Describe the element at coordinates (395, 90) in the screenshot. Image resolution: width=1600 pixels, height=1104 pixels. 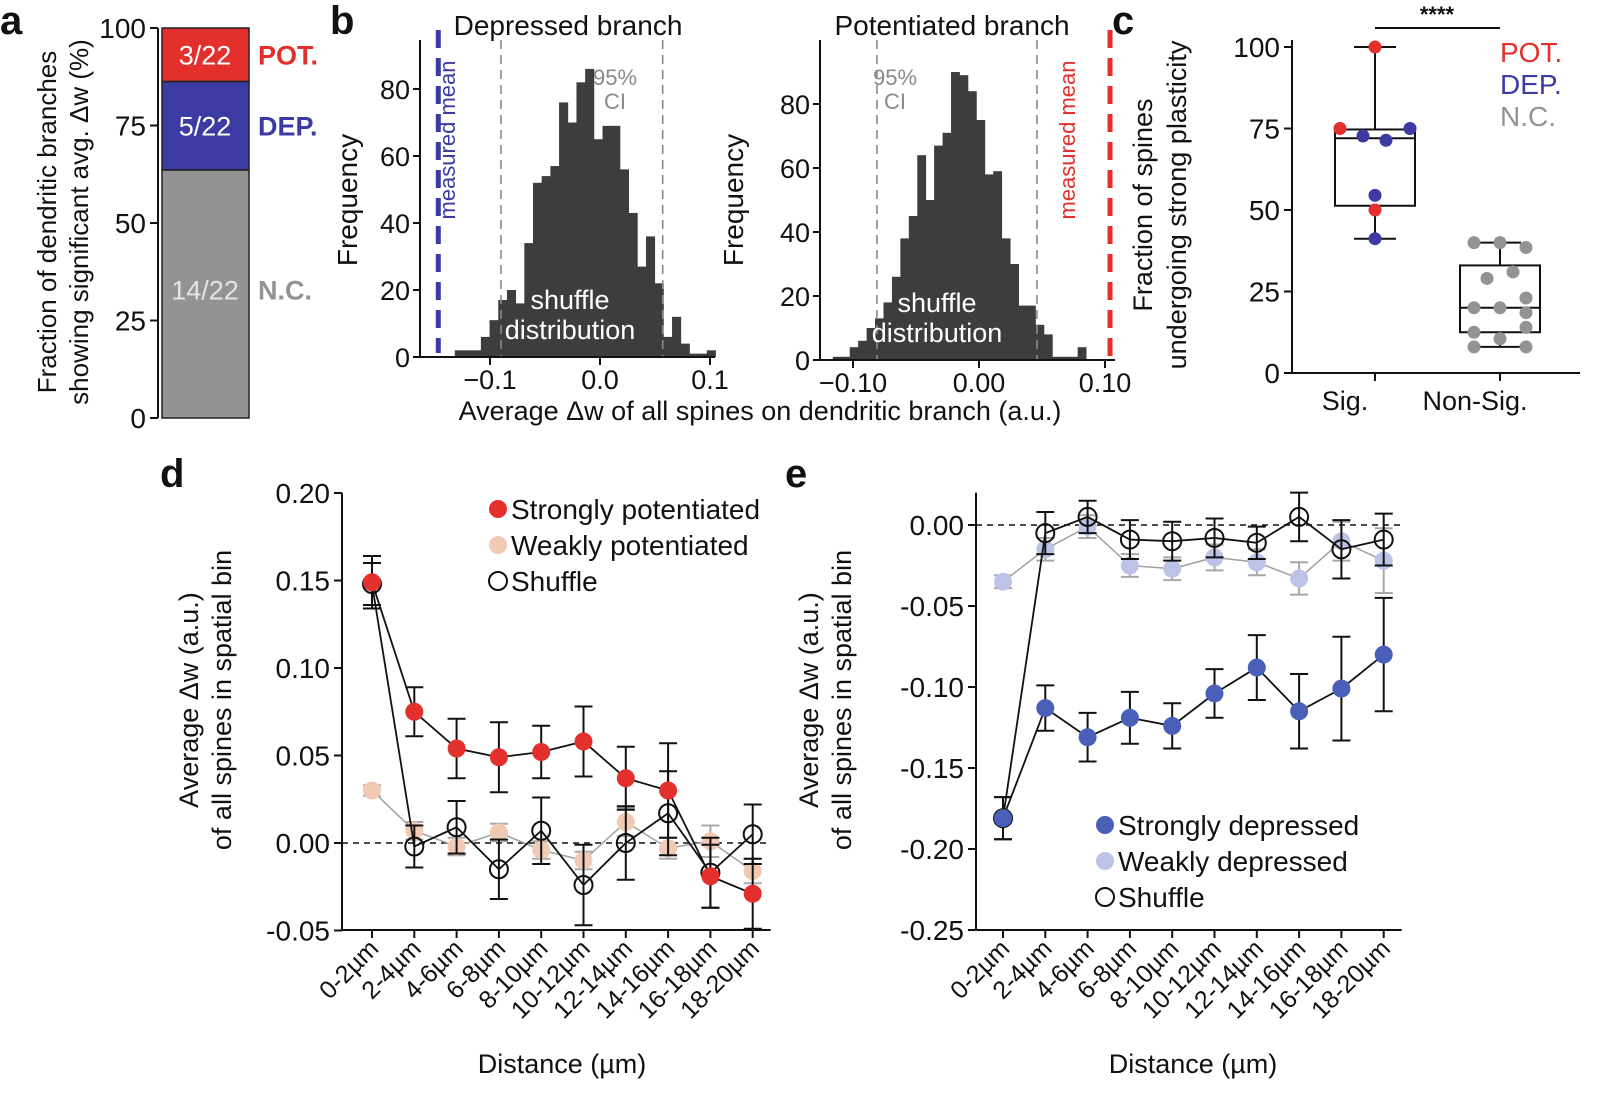
I see `y-tick-label: 80` at that location.